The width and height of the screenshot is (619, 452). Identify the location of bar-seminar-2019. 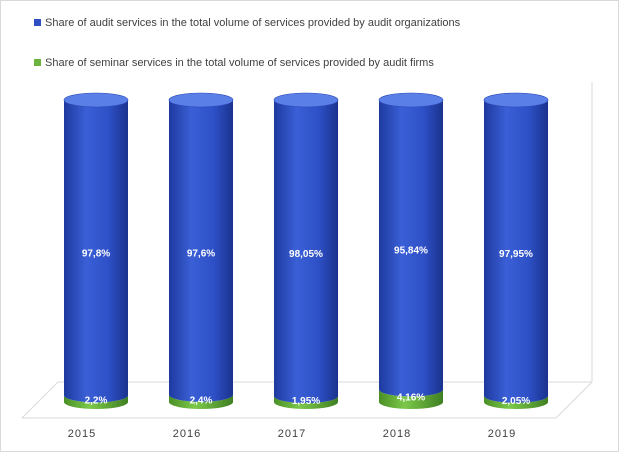
(516, 402).